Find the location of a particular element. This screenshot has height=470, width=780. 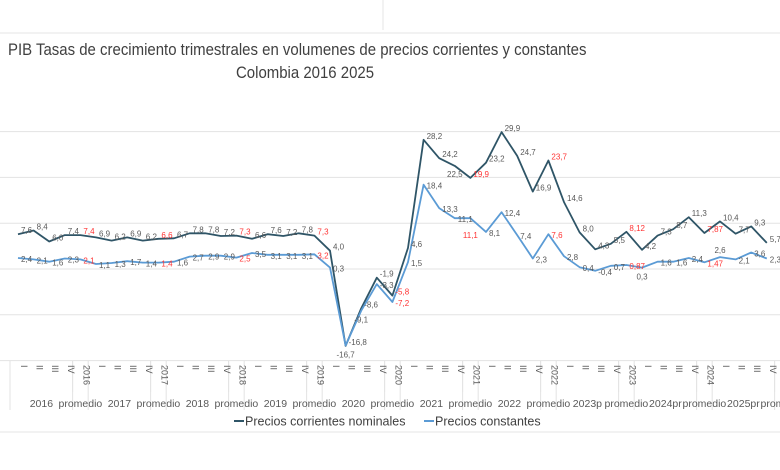

x-tick-label: 2024 is located at coordinates (710, 375).